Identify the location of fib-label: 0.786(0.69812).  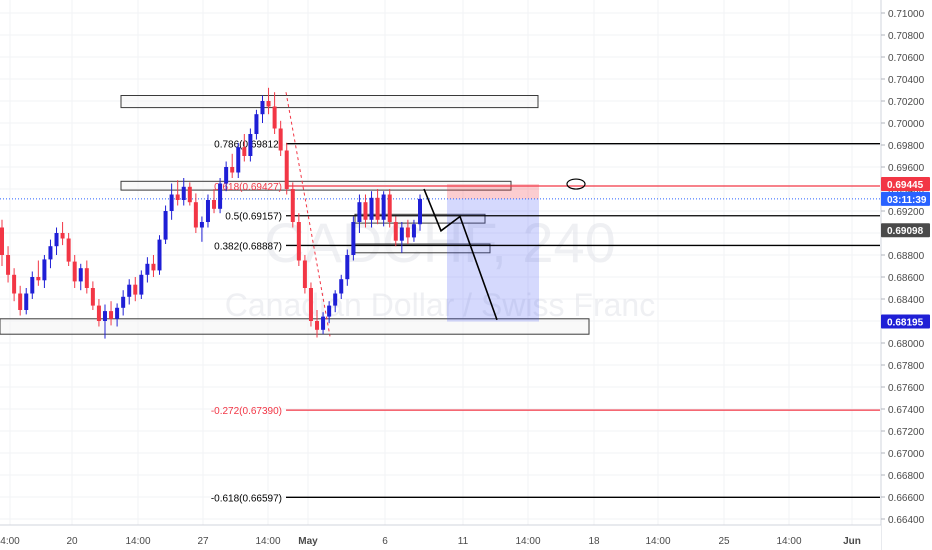
(248, 145).